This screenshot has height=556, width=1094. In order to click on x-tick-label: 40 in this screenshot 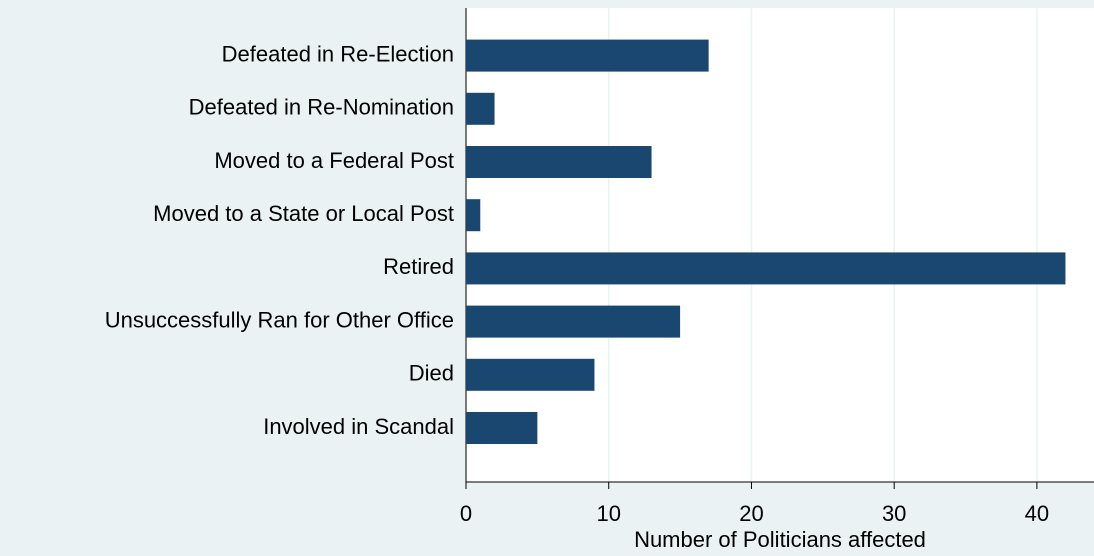, I will do `click(1037, 513)`.